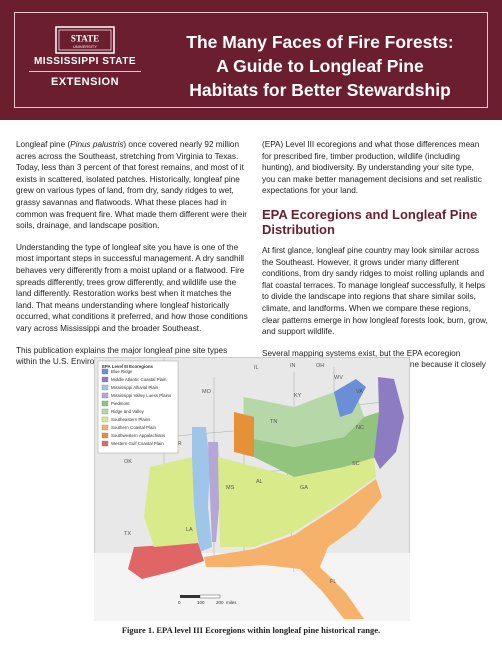 This screenshot has height=650, width=502. Describe the element at coordinates (230, 488) in the screenshot. I see `state-label-ms: MS` at that location.